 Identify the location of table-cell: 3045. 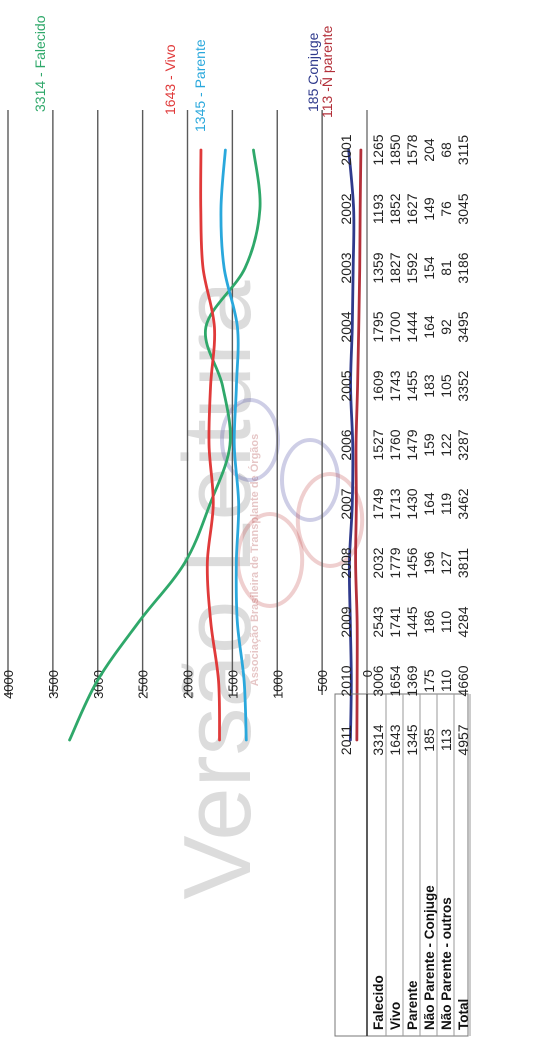
(463, 208).